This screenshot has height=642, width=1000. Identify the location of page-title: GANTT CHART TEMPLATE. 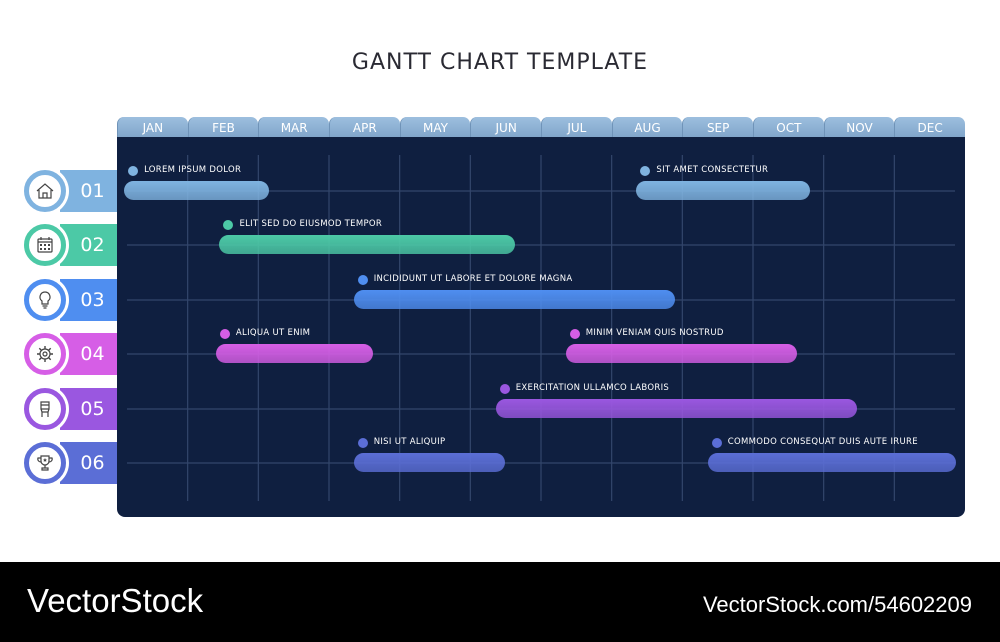
(500, 62).